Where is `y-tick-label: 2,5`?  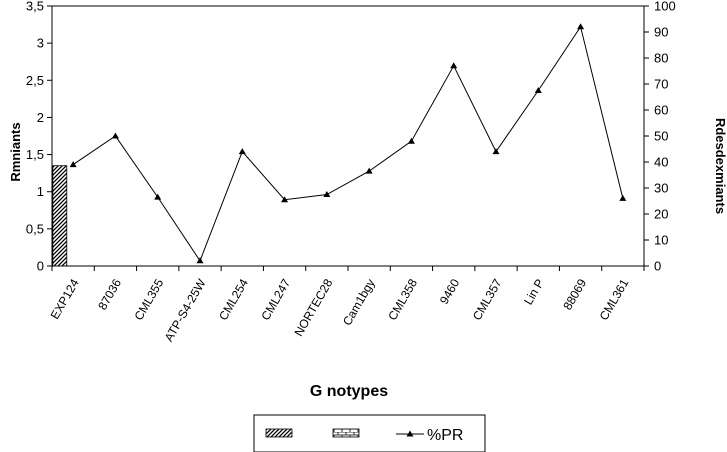
y-tick-label: 2,5 is located at coordinates (35, 80).